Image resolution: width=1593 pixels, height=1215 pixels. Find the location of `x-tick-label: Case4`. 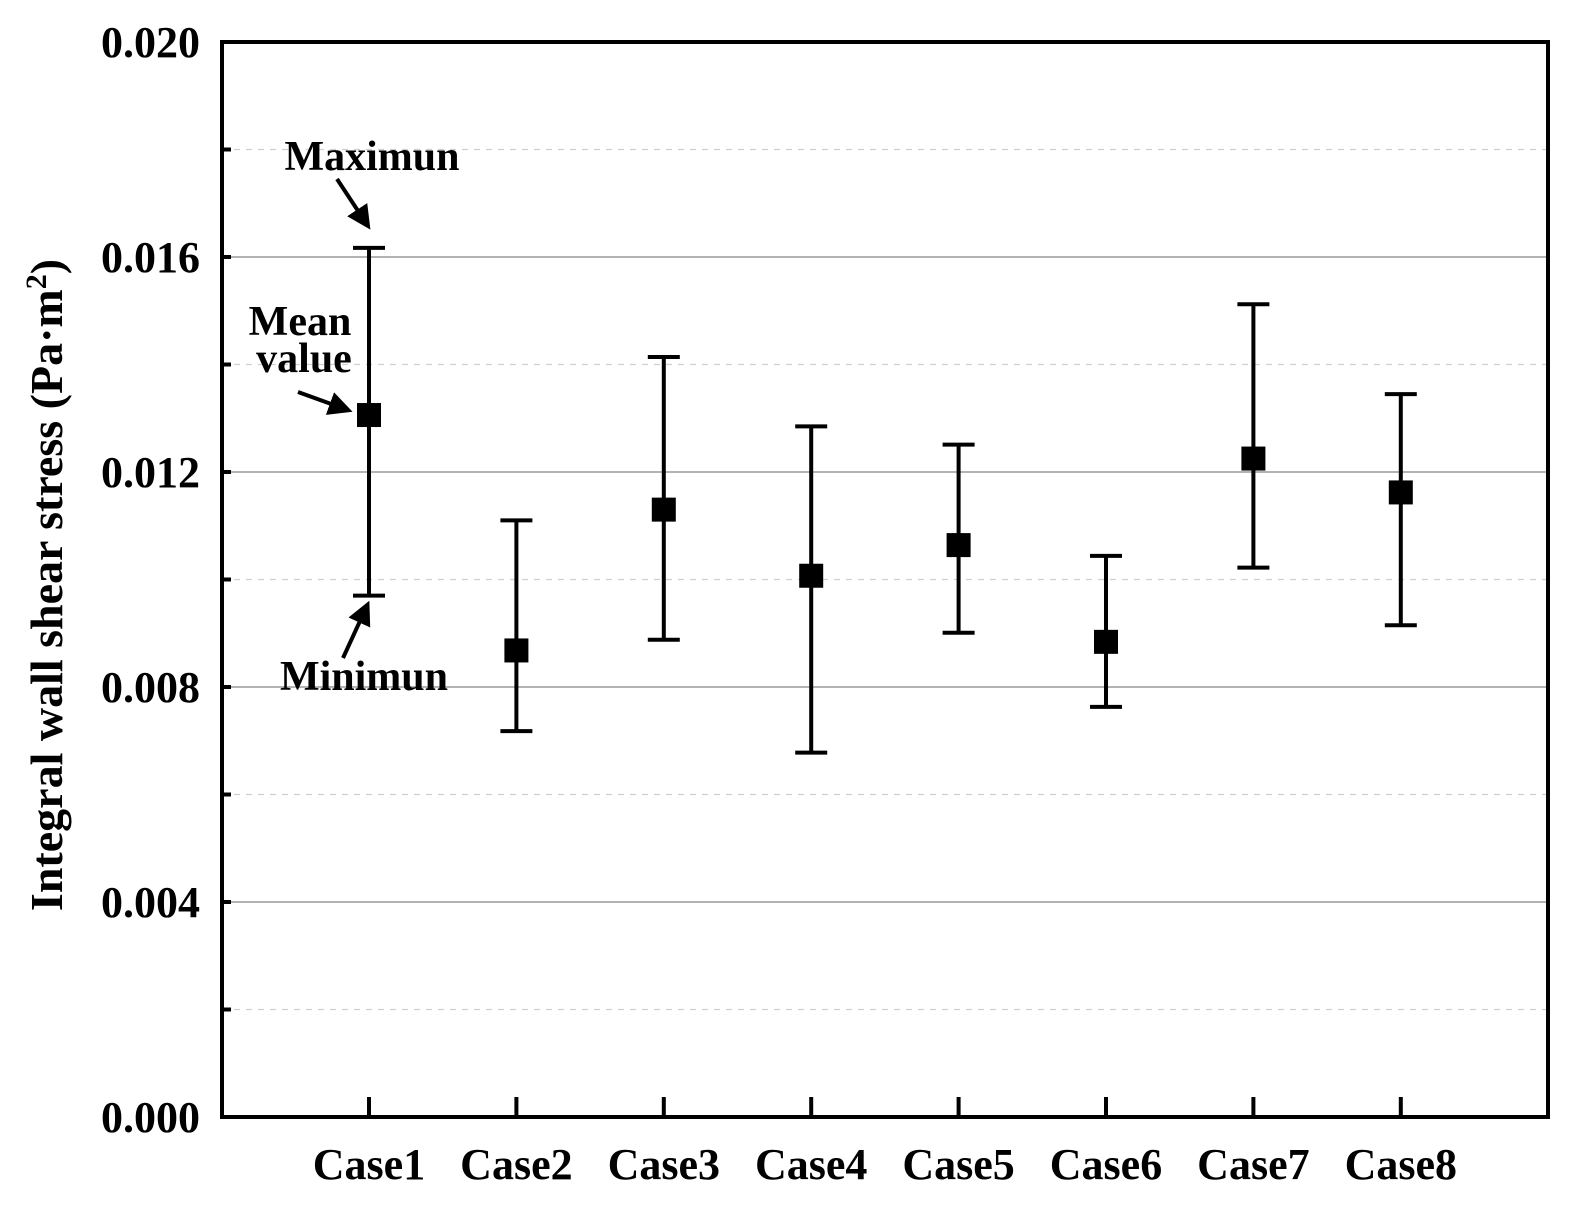

x-tick-label: Case4 is located at coordinates (811, 1164).